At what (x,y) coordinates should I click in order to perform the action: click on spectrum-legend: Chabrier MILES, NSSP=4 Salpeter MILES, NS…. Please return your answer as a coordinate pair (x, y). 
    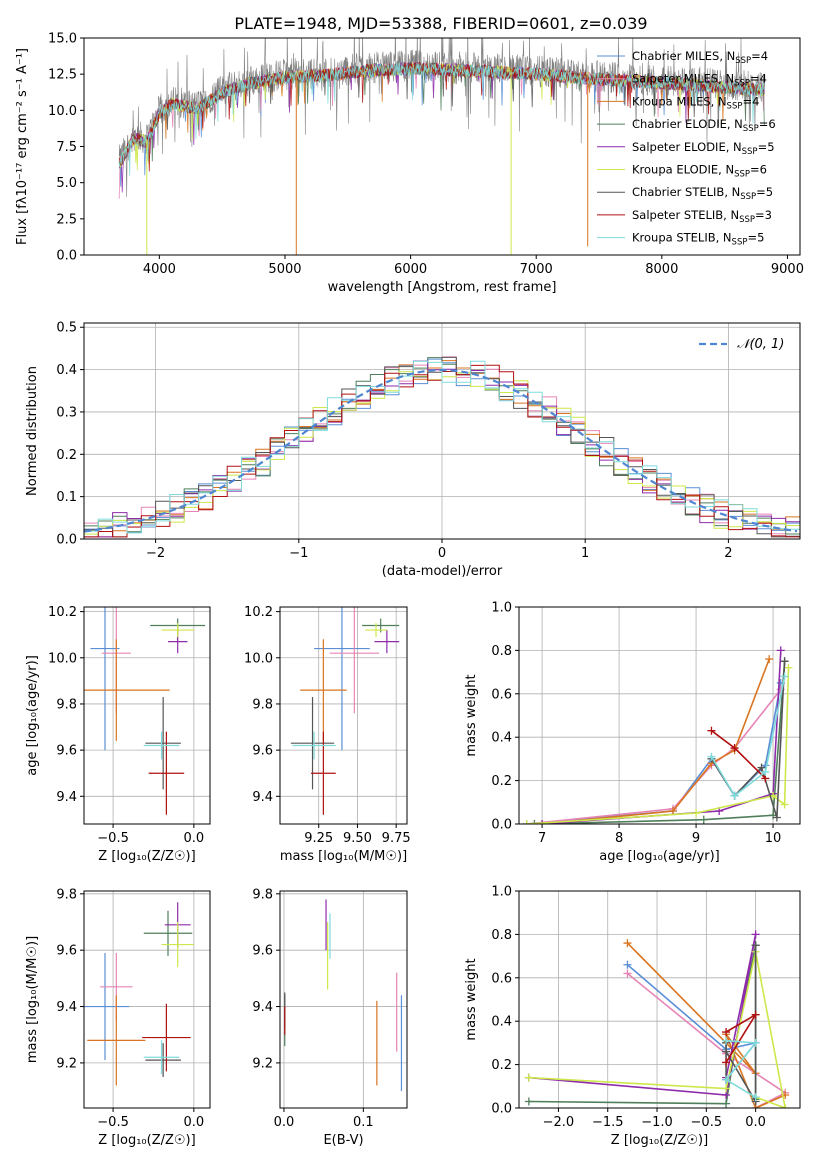
    Looking at the image, I should click on (686, 148).